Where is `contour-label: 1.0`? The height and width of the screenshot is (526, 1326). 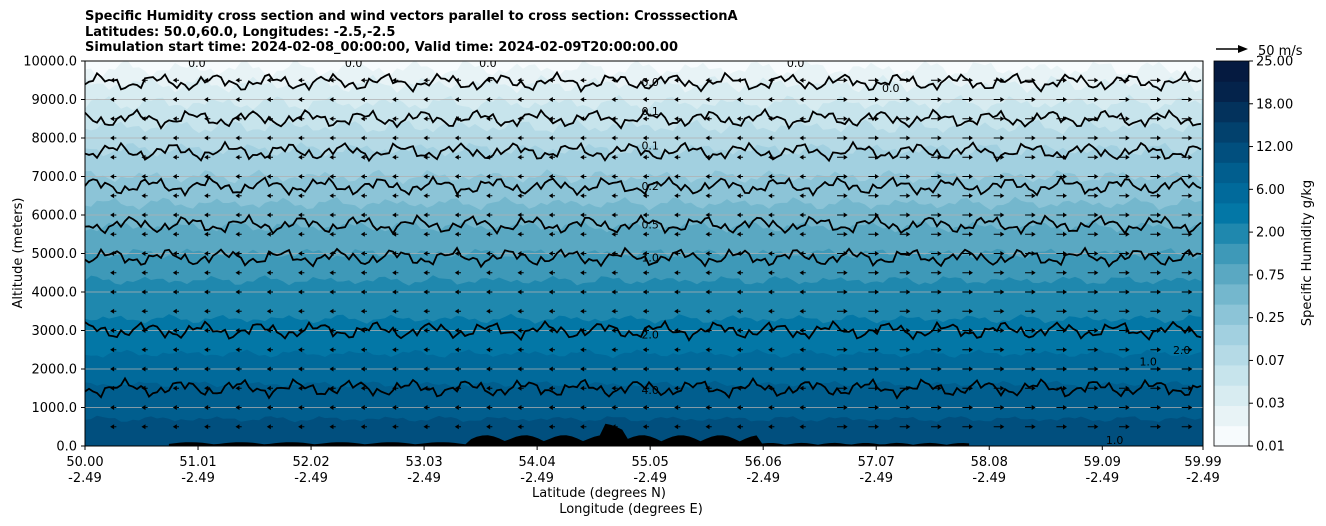
contour-label: 1.0 is located at coordinates (1148, 361).